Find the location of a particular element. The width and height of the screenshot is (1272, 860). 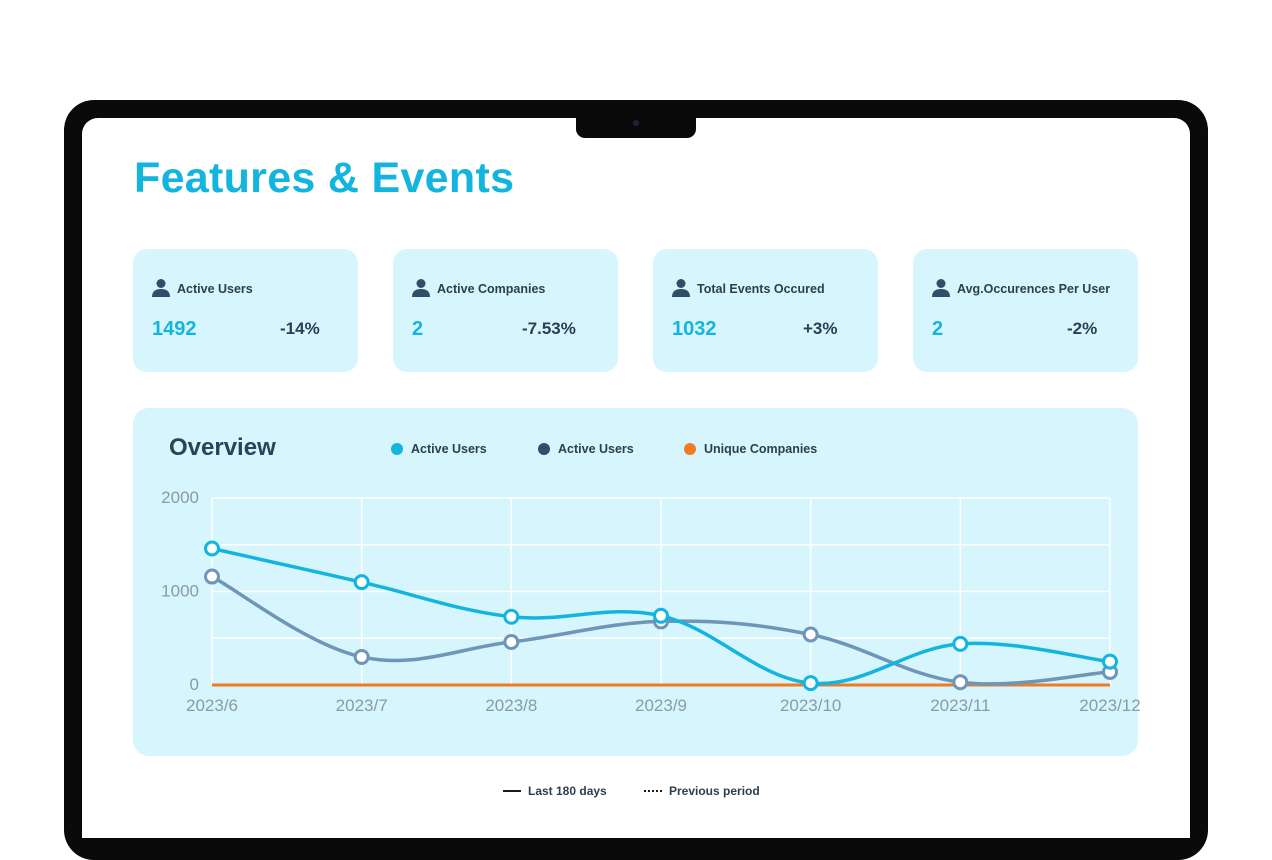

x-tick-label: 2023/7 is located at coordinates (362, 705).